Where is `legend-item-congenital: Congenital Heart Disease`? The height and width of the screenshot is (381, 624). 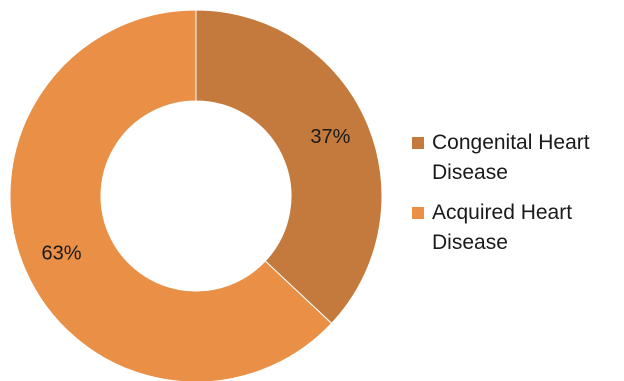 legend-item-congenital: Congenital Heart Disease is located at coordinates (518, 158).